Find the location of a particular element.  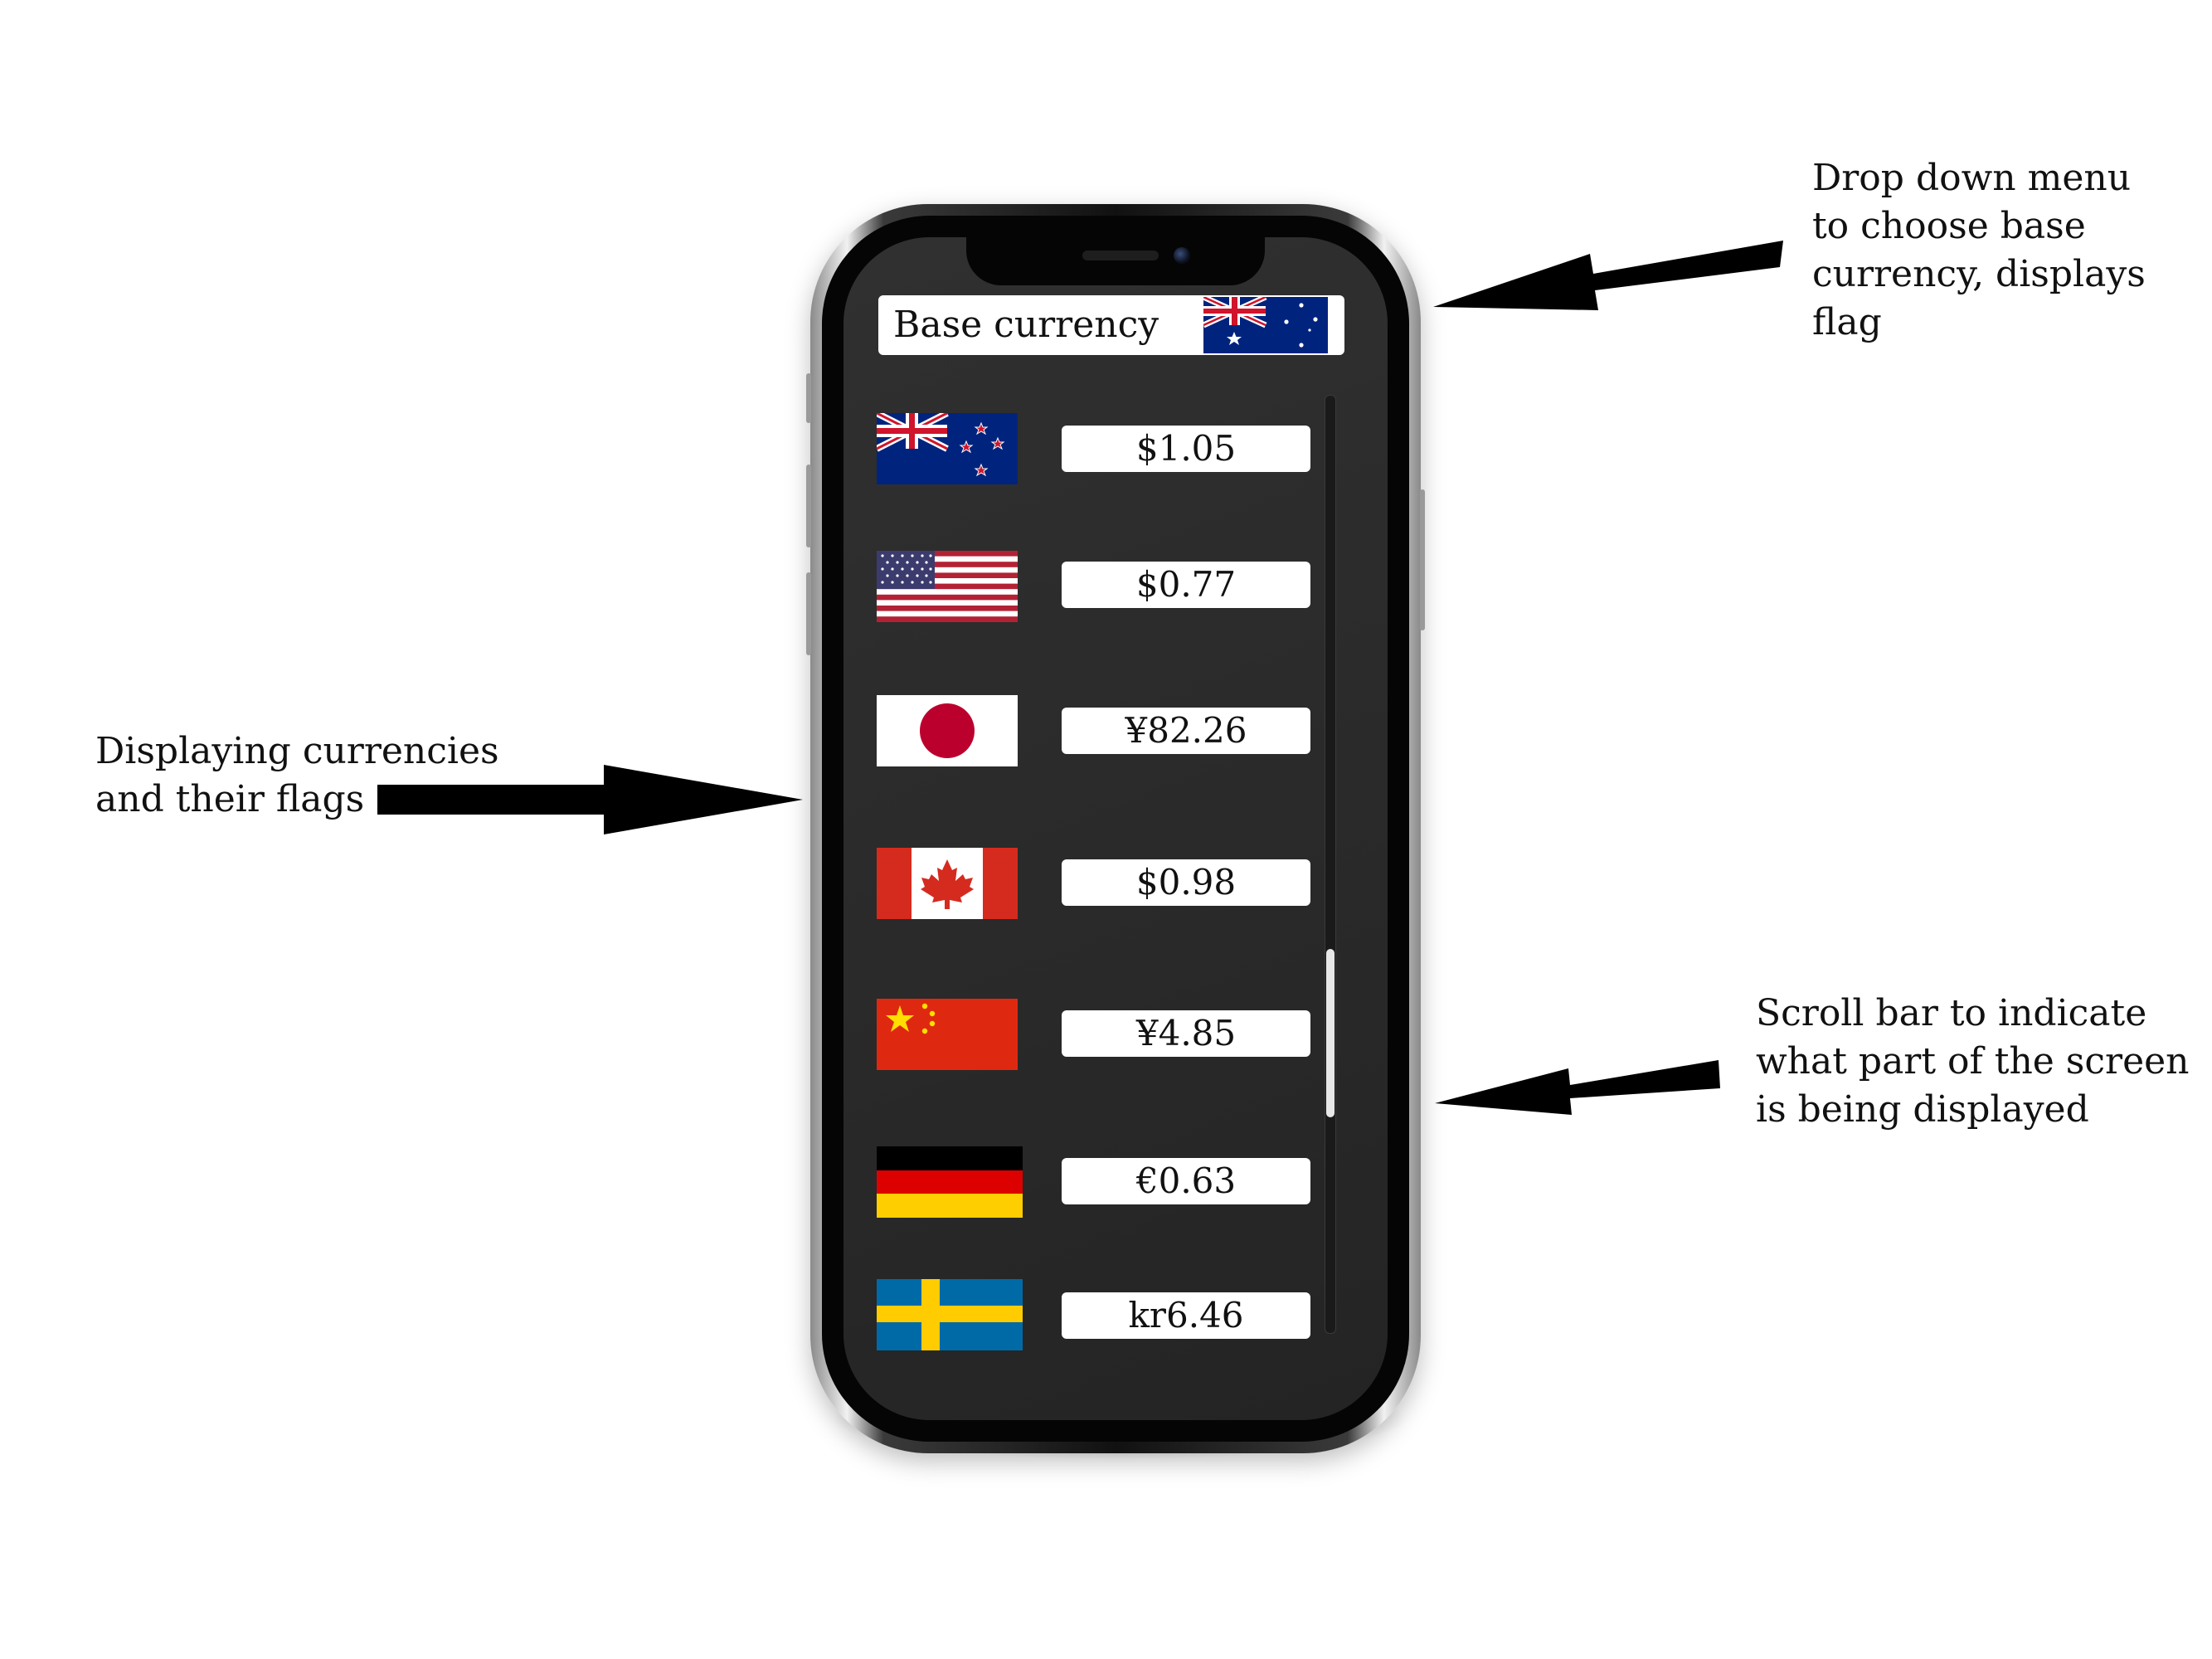

list-item: ¥82.26 is located at coordinates (1093, 732).